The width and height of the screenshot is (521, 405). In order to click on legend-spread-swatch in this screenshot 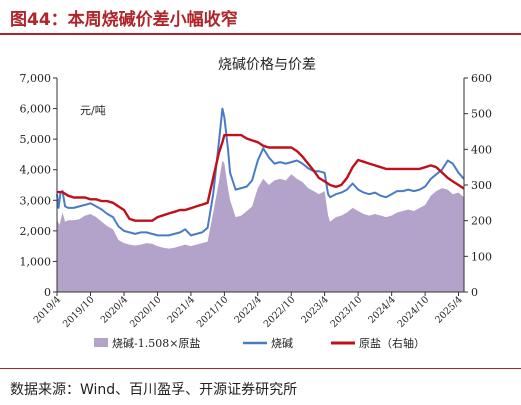, I will do `click(101, 342)`.